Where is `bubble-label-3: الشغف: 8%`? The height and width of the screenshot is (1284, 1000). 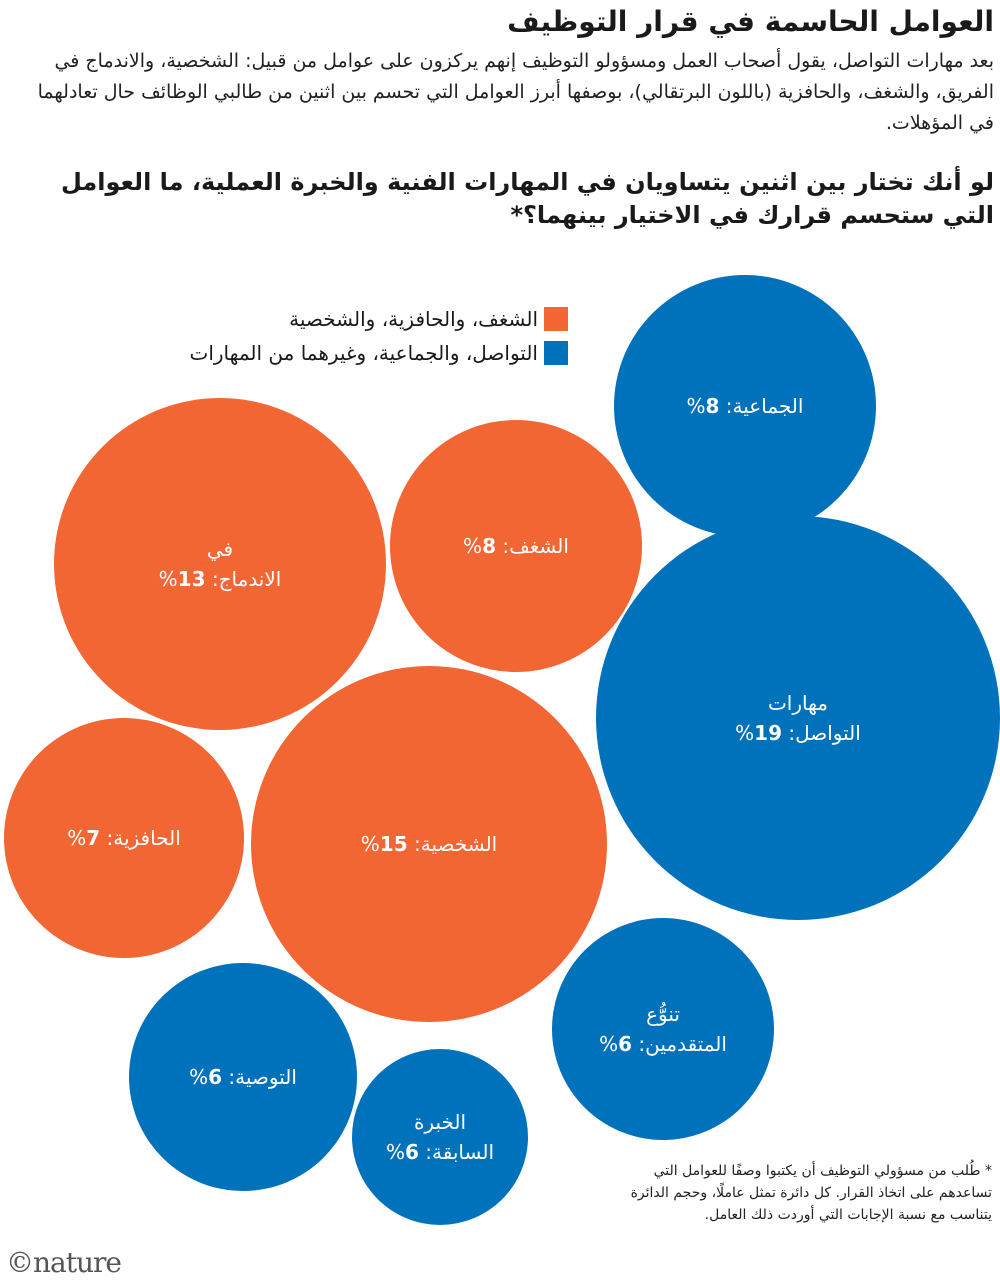 bubble-label-3: الشغف: 8% is located at coordinates (516, 546).